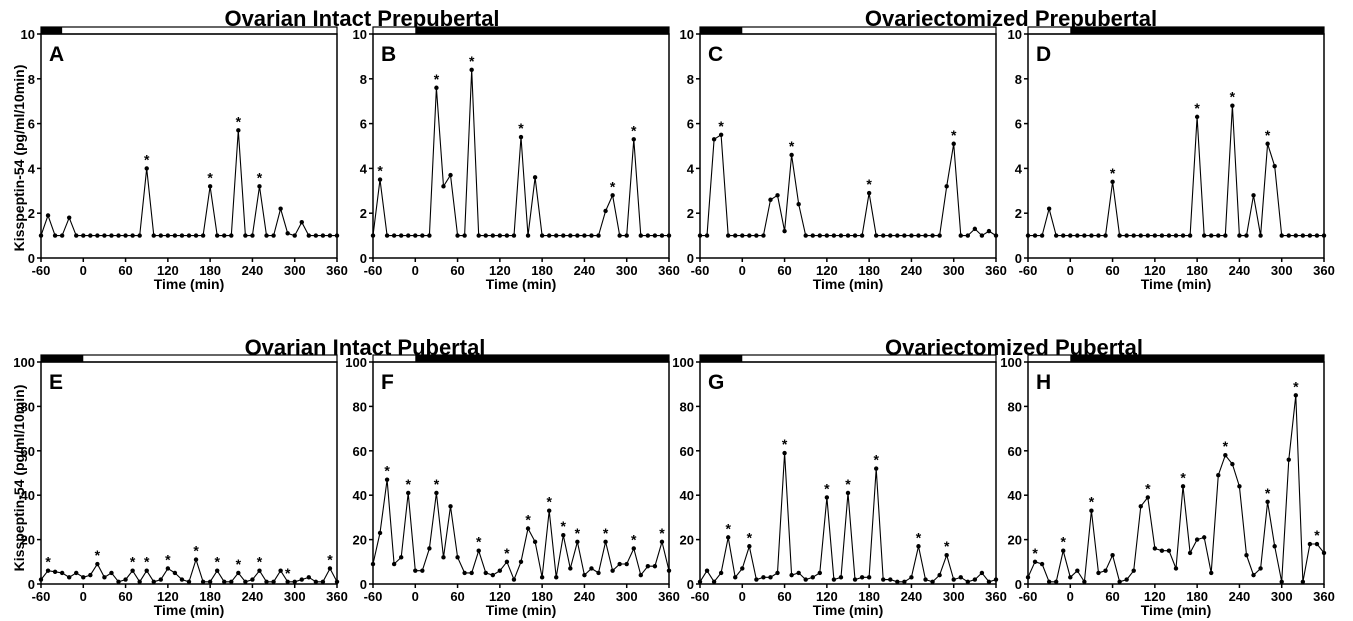 Image resolution: width=1353 pixels, height=621 pixels. What do you see at coordinates (360, 495) in the screenshot?
I see `y-tick-label: 40` at bounding box center [360, 495].